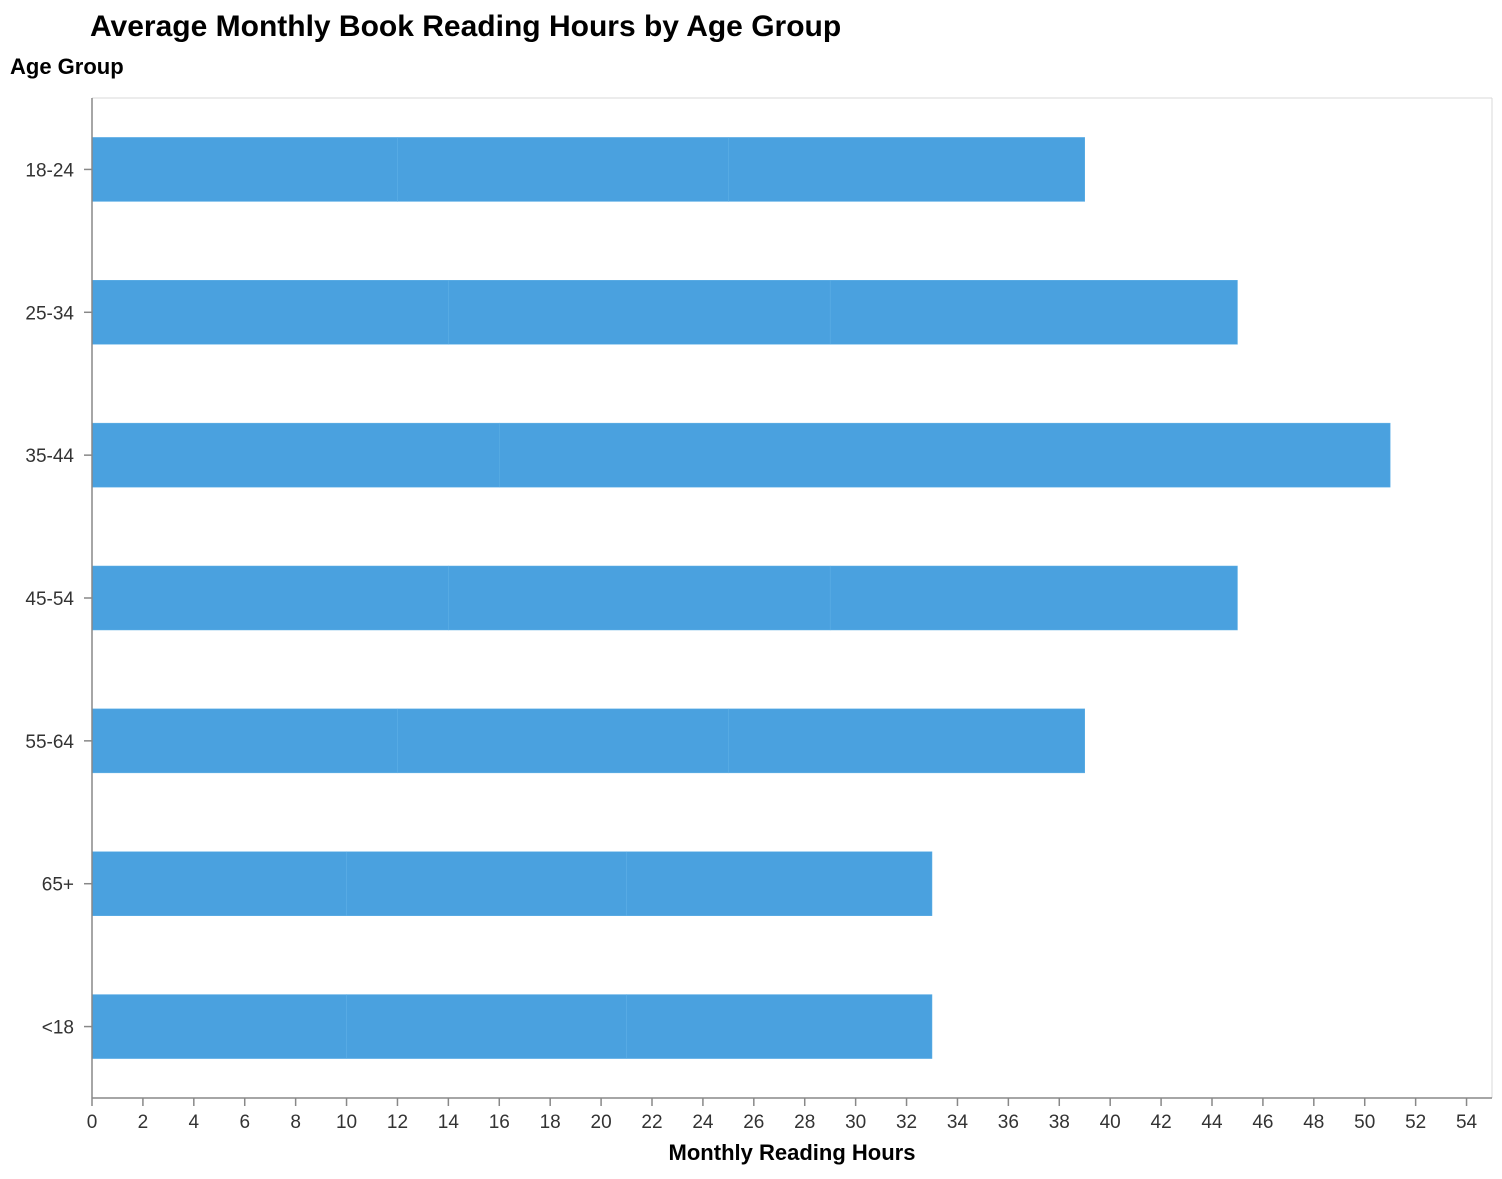  I want to click on x-tick-label: 10, so click(346, 1122).